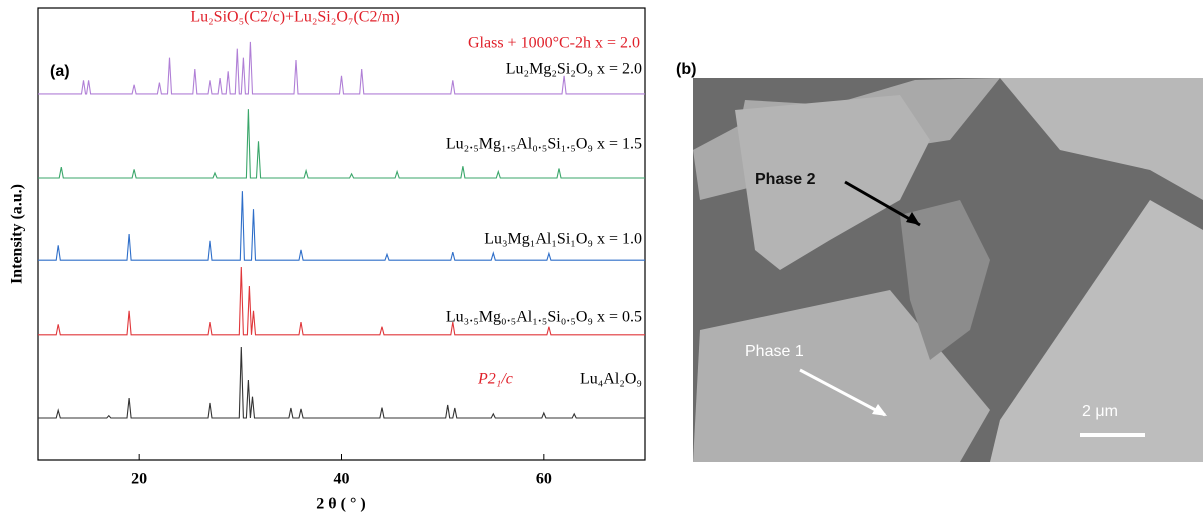 The height and width of the screenshot is (519, 1203). What do you see at coordinates (60, 71) in the screenshot?
I see `panel-label: (a)` at bounding box center [60, 71].